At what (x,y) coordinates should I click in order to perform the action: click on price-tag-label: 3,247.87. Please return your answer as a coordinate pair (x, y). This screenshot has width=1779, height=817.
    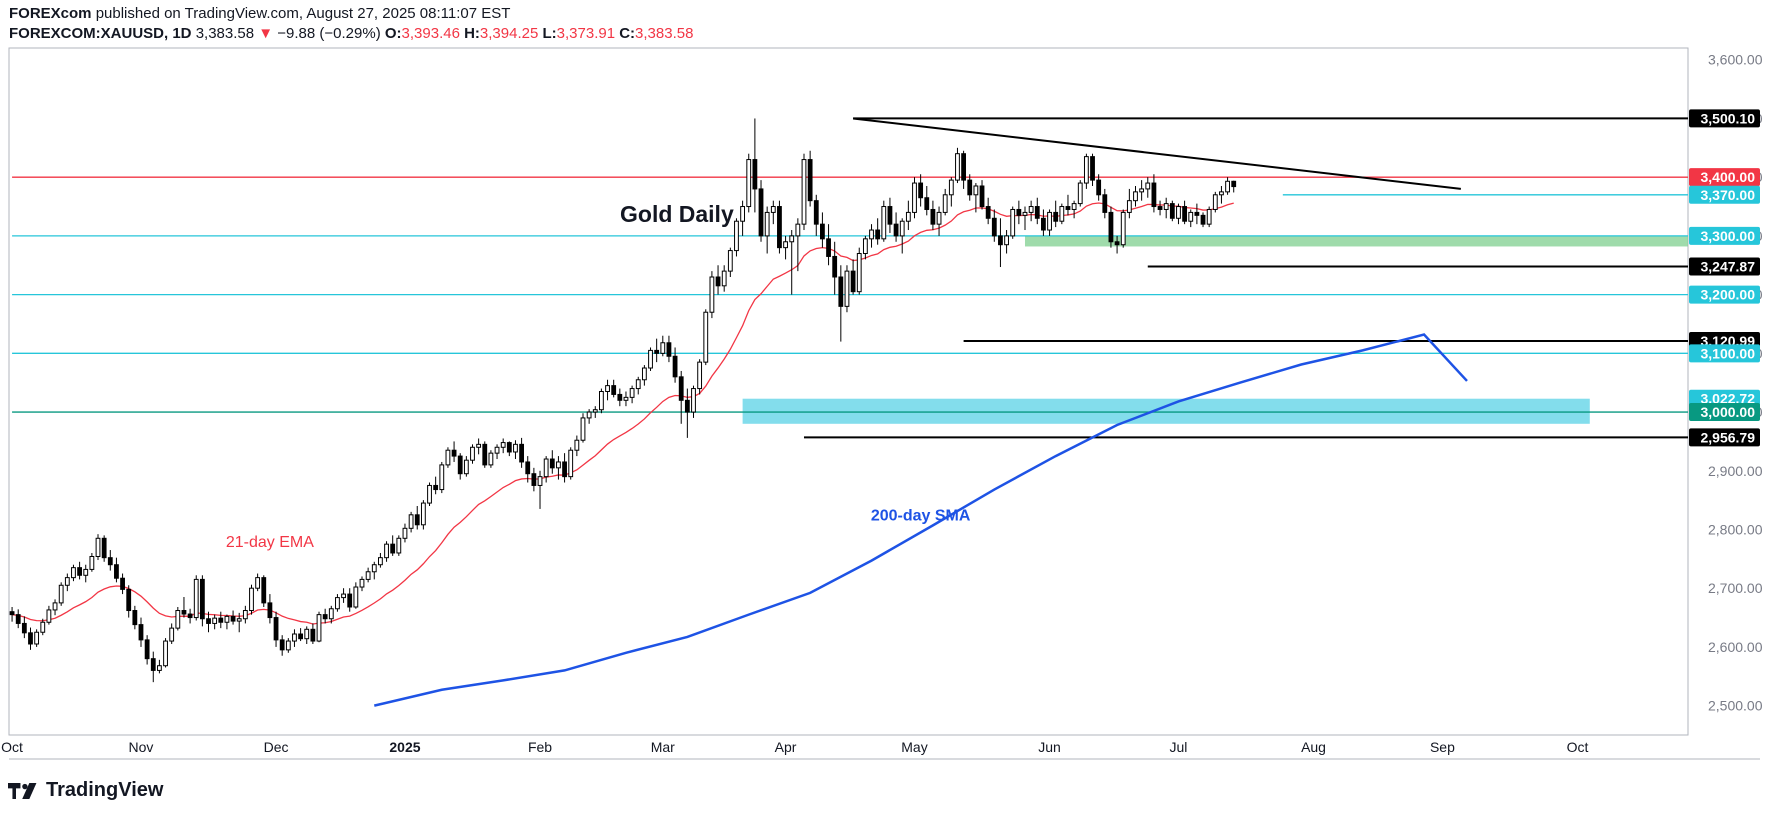
    Looking at the image, I should click on (1728, 267).